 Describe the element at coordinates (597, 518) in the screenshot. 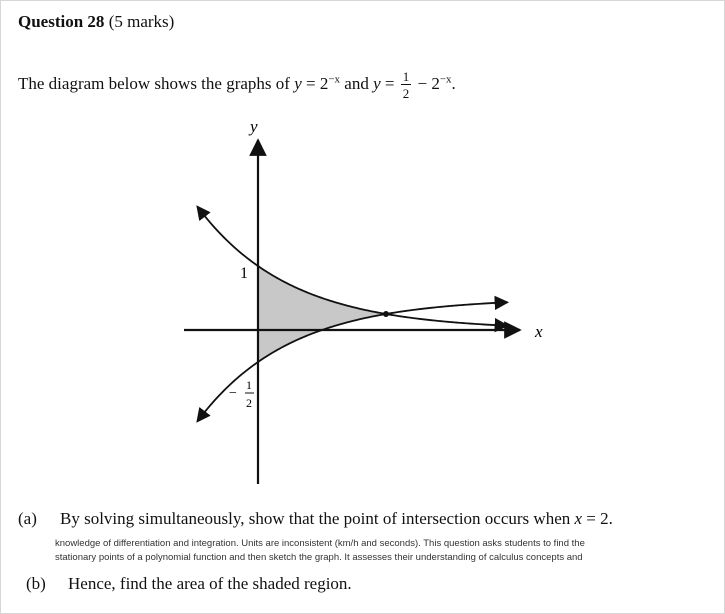

I see `part-a-end: = 2.` at that location.